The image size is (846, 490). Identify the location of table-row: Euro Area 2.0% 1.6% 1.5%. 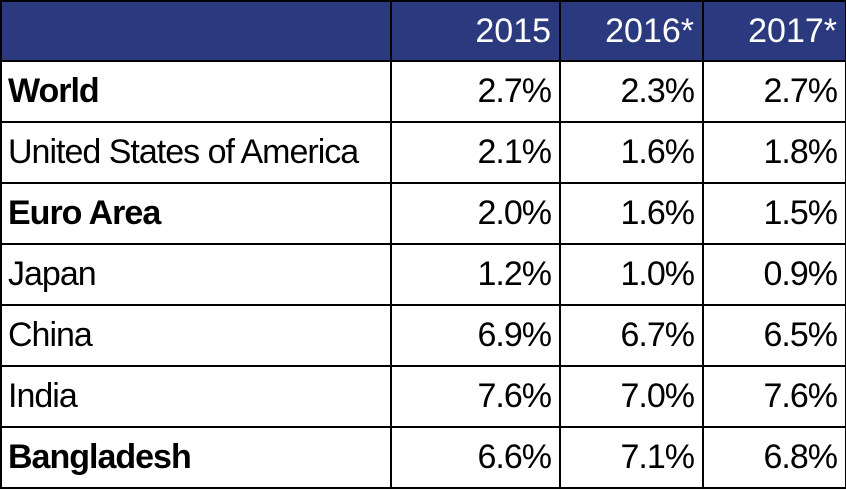
(423, 213).